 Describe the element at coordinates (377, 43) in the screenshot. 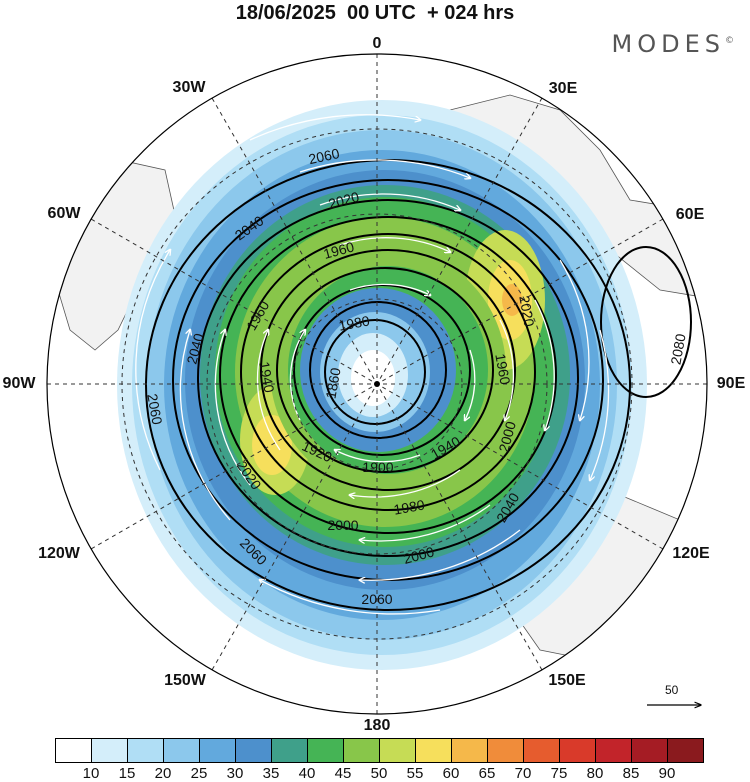

I see `lon-label-0: 0` at that location.